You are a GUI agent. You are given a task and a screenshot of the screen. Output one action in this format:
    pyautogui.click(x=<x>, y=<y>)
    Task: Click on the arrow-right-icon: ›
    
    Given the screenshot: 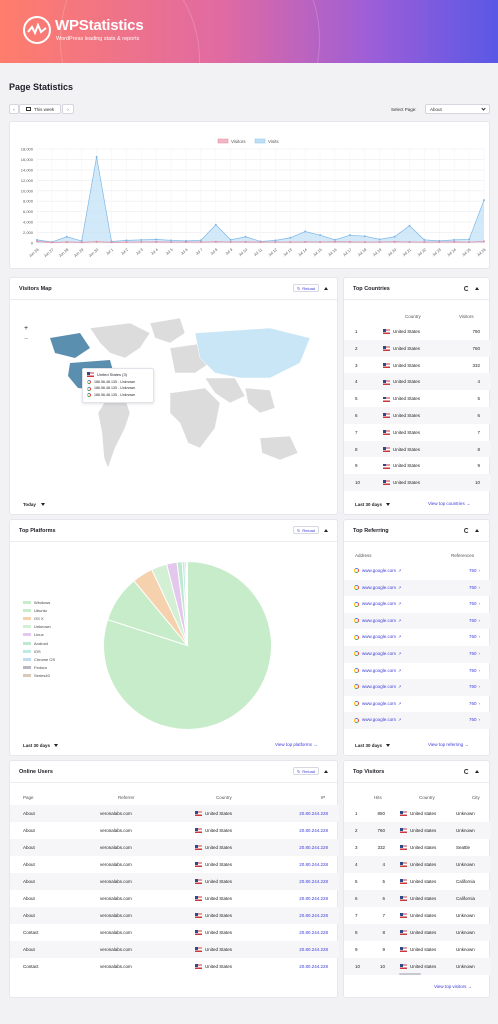 What is the action you would take?
    pyautogui.click(x=479, y=670)
    